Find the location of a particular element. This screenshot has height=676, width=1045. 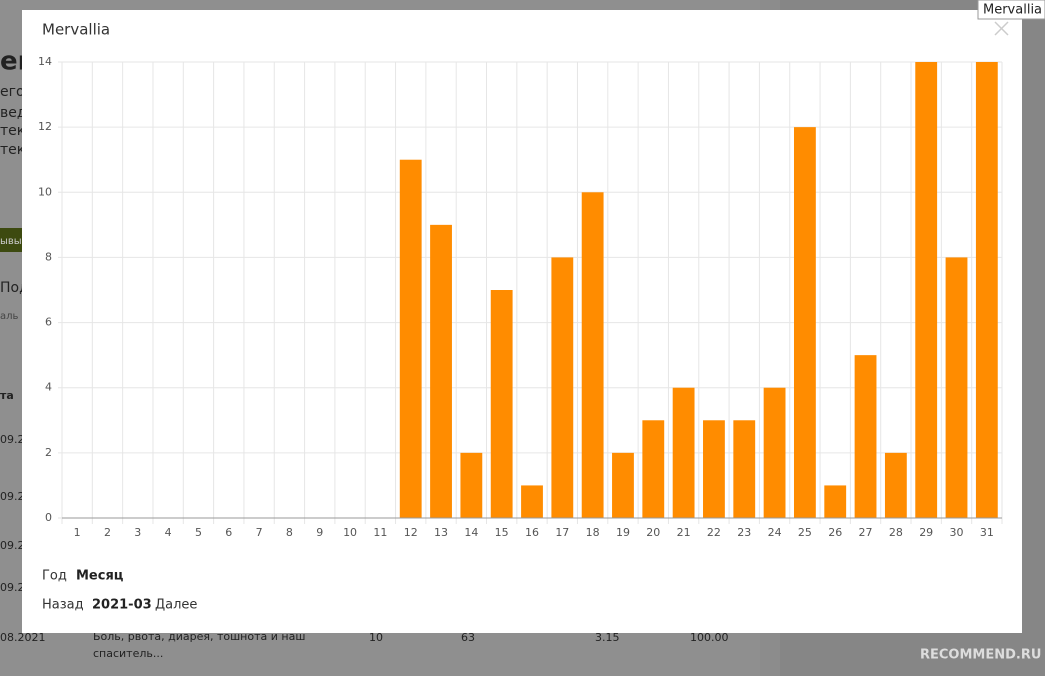

y-tick-label: 14 is located at coordinates (45, 61).